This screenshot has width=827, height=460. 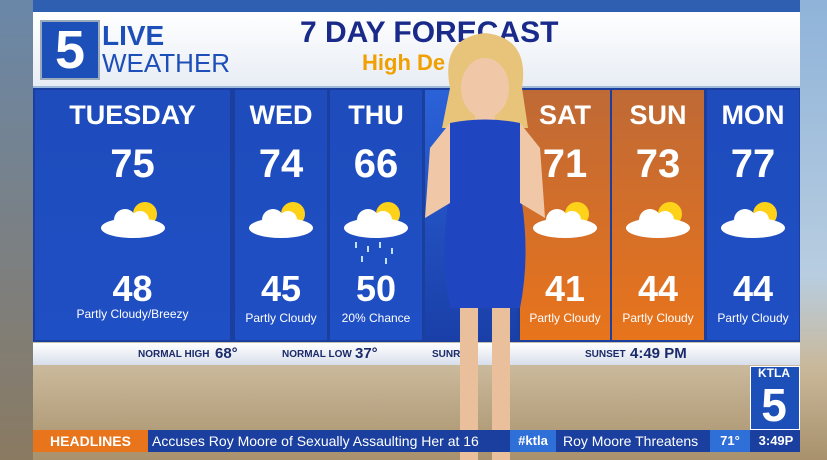 What do you see at coordinates (416, 6) in the screenshot?
I see `top-strip` at bounding box center [416, 6].